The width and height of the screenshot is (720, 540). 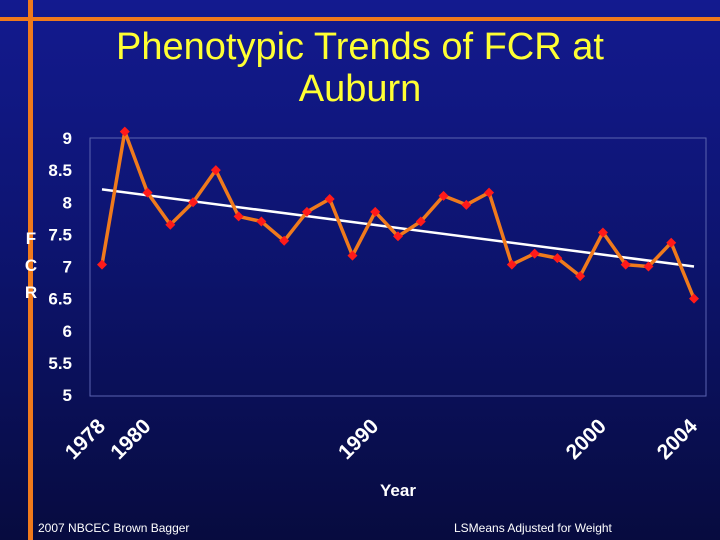 I want to click on y-axis-label-letter: R, so click(x=31, y=292).